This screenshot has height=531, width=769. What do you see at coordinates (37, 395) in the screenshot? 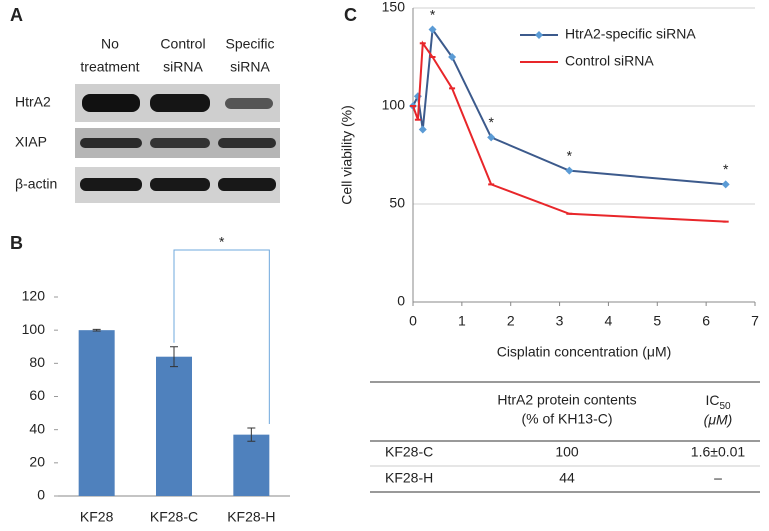
I see `y-tick-label: 60` at bounding box center [37, 395].